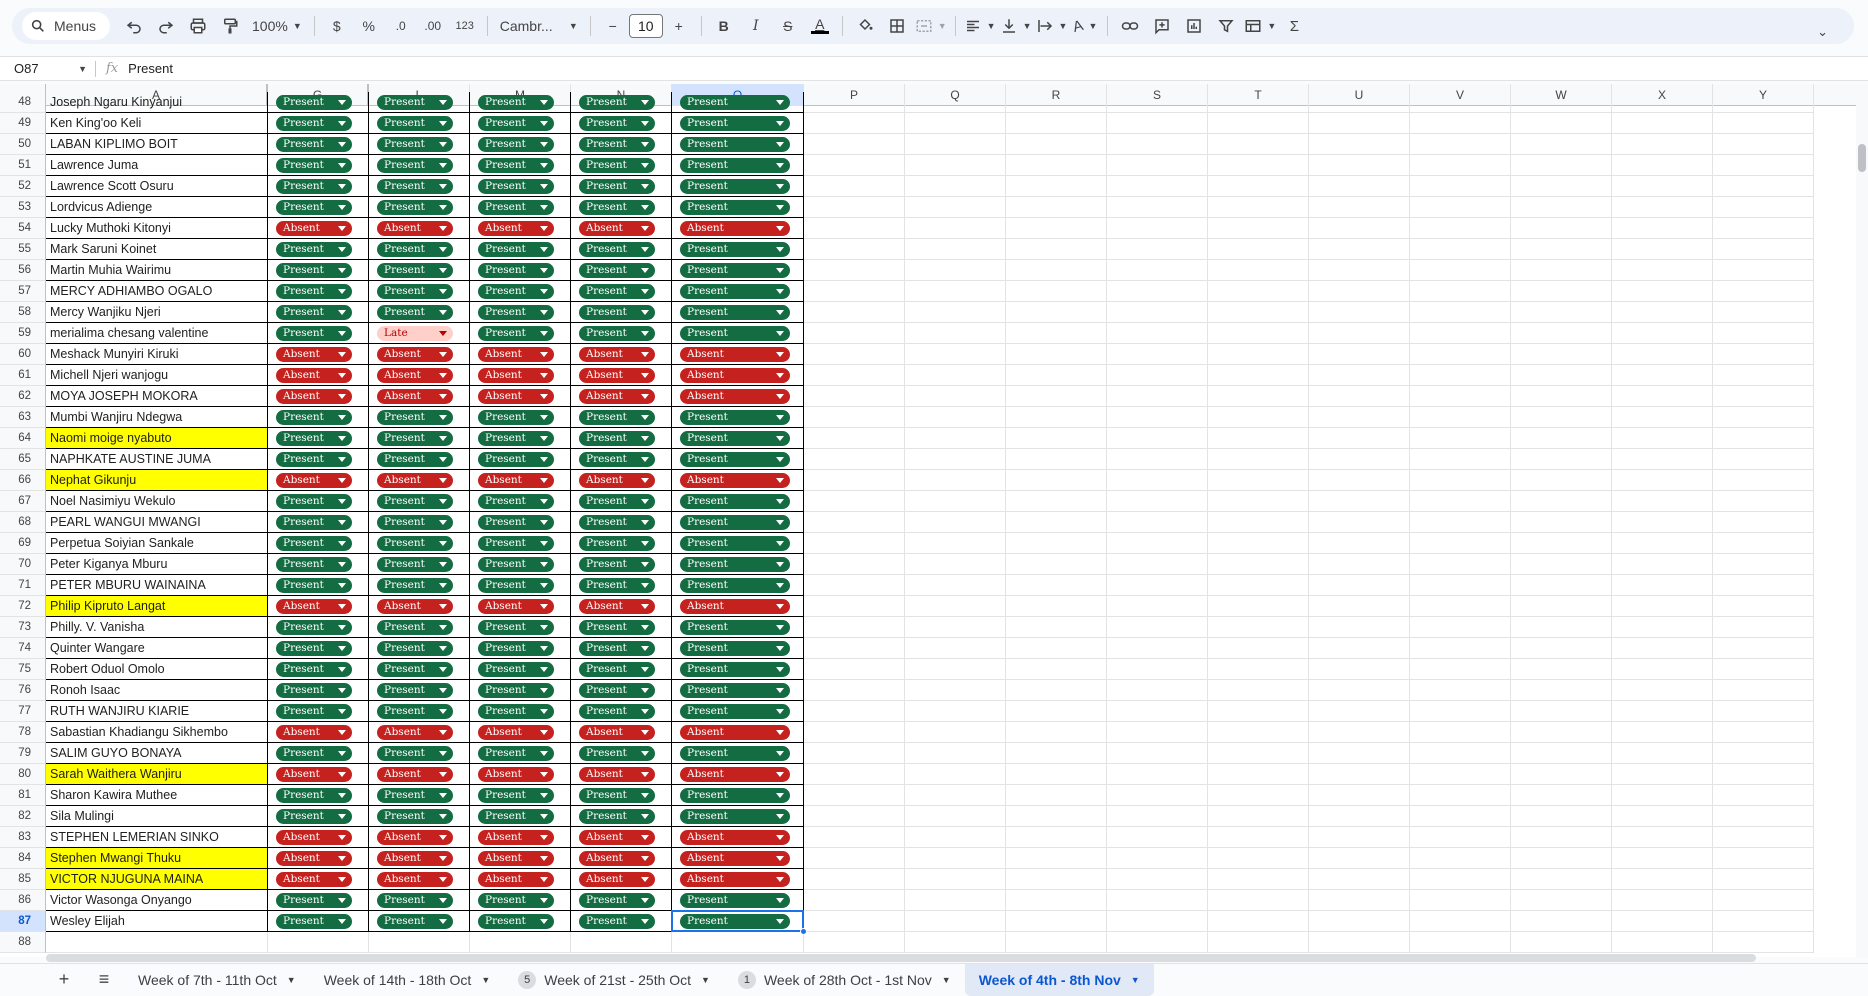 This screenshot has width=1868, height=996. What do you see at coordinates (157, 501) in the screenshot?
I see `name-cell: Noel Nasimiyu Wekulo` at bounding box center [157, 501].